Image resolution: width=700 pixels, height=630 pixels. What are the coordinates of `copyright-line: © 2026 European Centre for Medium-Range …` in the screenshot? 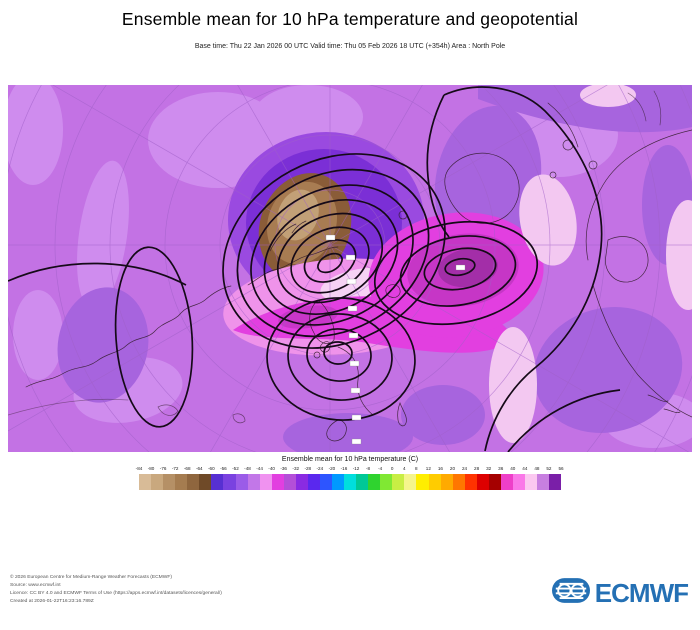 It's located at (91, 577).